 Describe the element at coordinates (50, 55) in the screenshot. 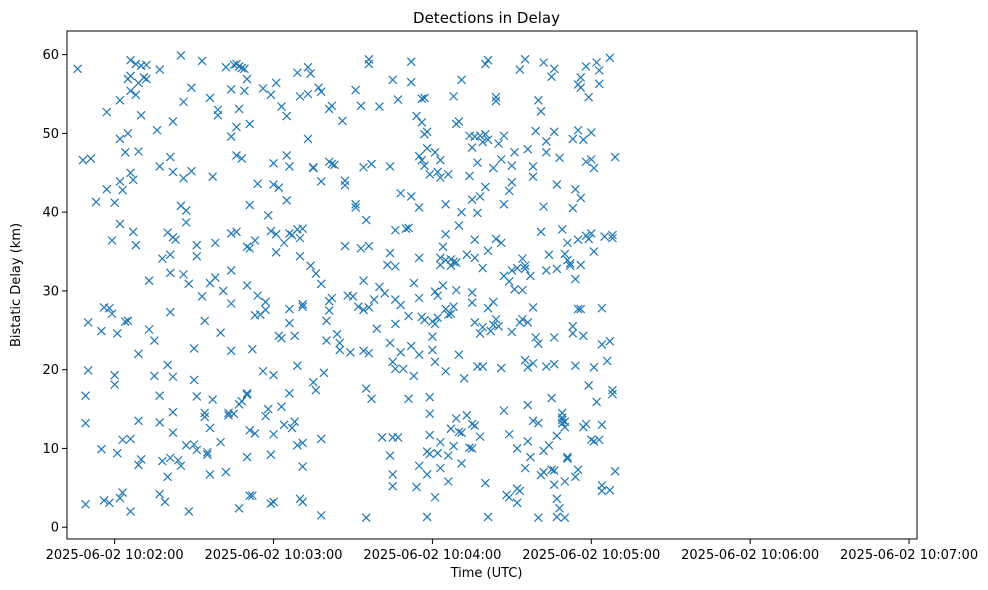

I see `y-tick-label: 60` at that location.